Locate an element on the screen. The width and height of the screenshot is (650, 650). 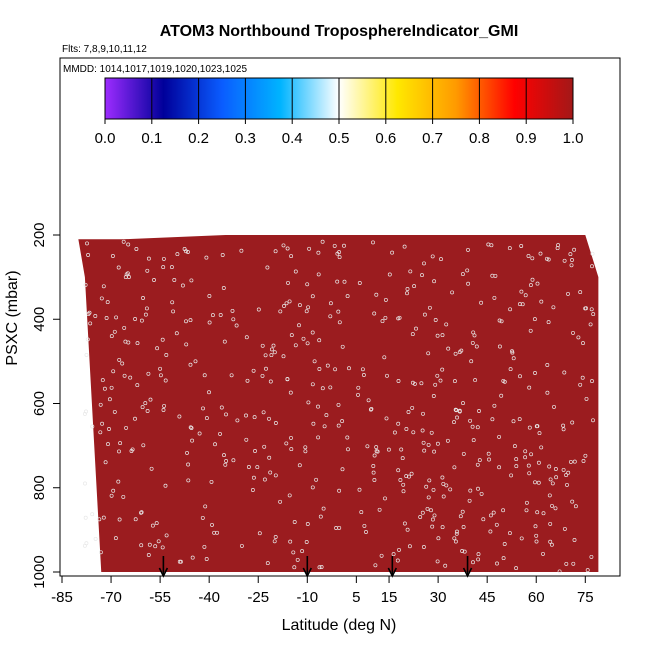
x-tick-label: -70 is located at coordinates (111, 597).